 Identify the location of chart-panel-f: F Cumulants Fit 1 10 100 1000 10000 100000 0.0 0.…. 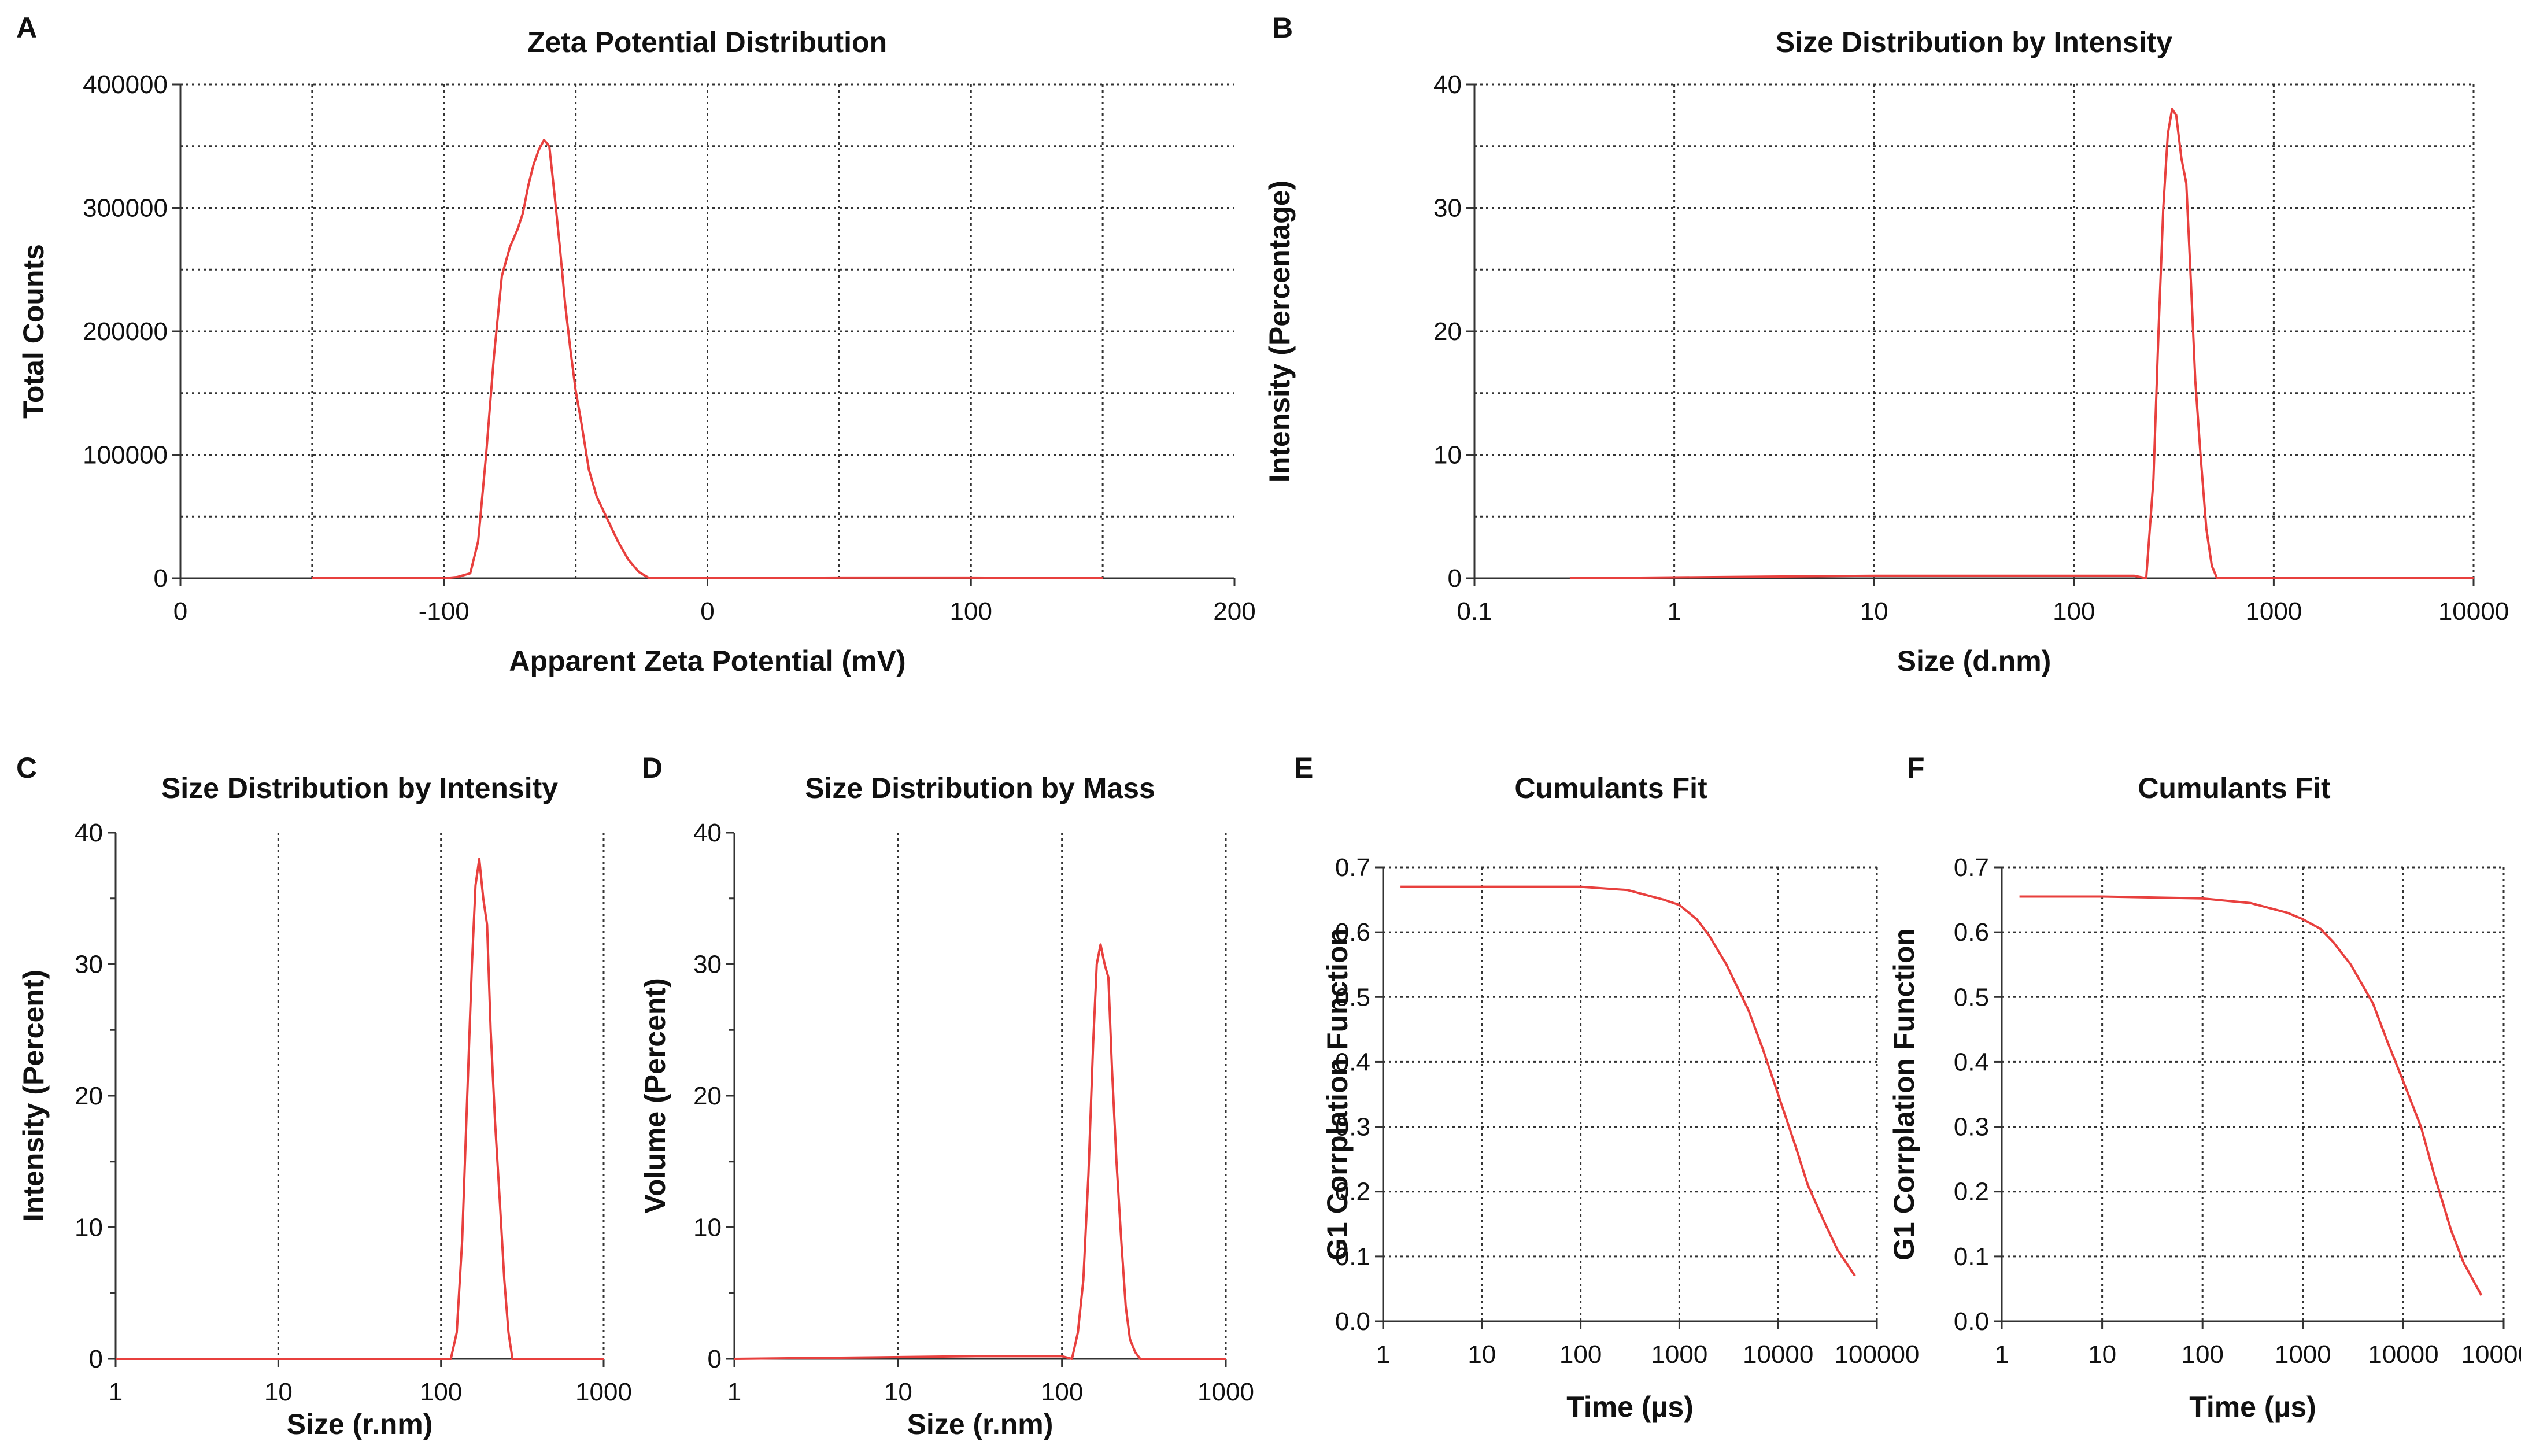
(2204, 1087).